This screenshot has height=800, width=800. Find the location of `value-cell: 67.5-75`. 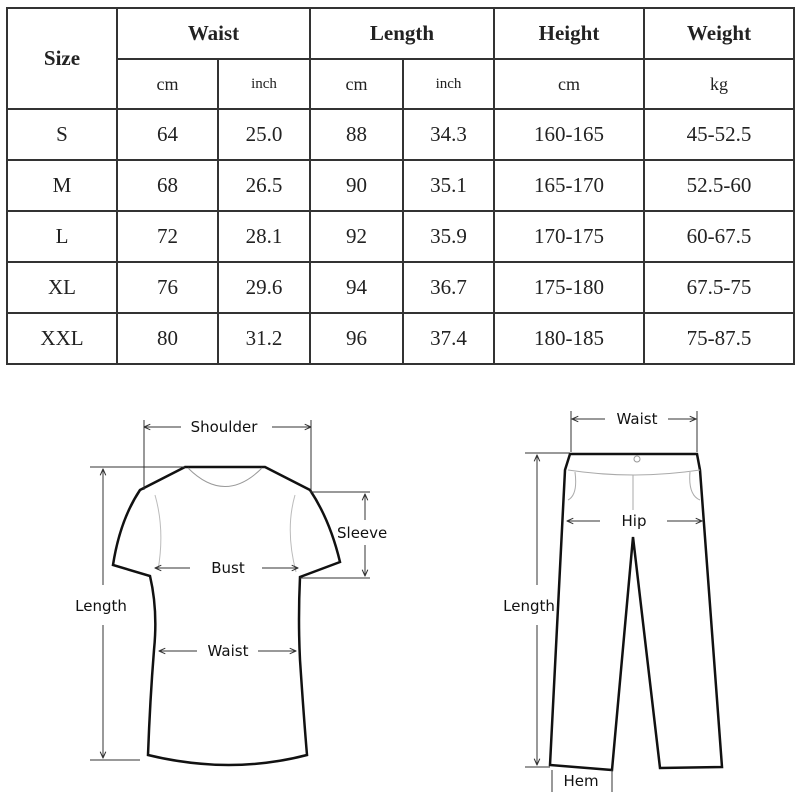

value-cell: 67.5-75 is located at coordinates (719, 287).